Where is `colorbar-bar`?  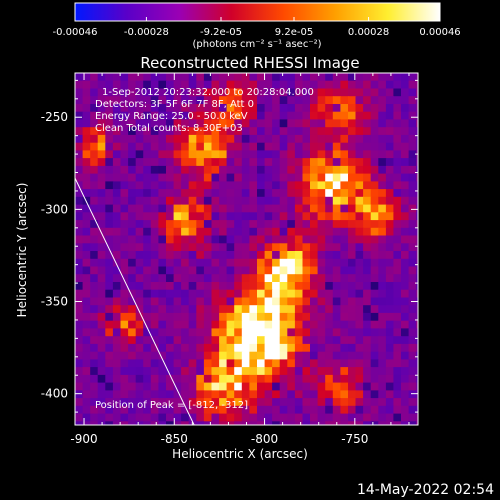 colorbar-bar is located at coordinates (257, 12).